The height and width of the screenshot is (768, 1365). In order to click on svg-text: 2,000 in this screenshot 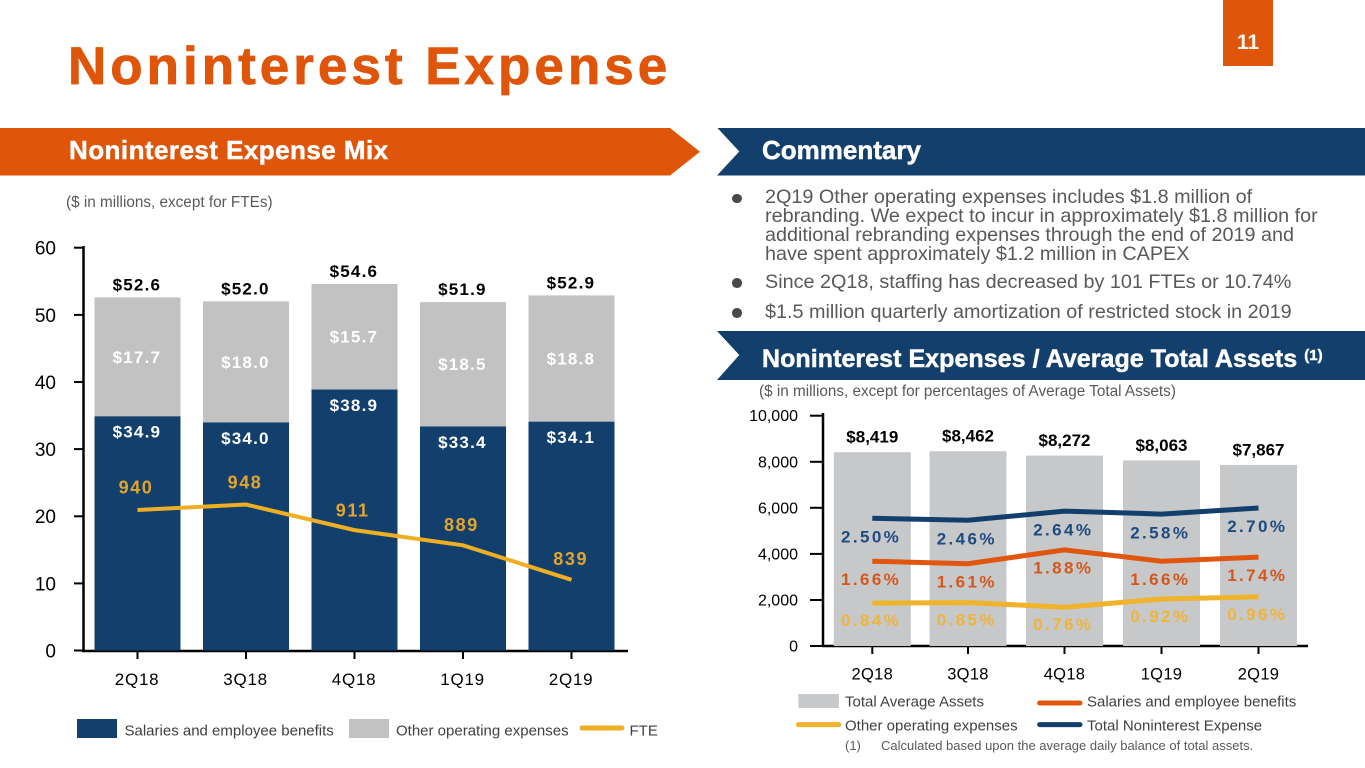, I will do `click(778, 601)`.